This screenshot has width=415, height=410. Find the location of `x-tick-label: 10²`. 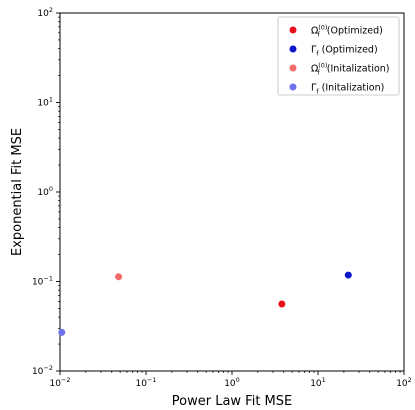

x-tick-label: 10² is located at coordinates (404, 382).